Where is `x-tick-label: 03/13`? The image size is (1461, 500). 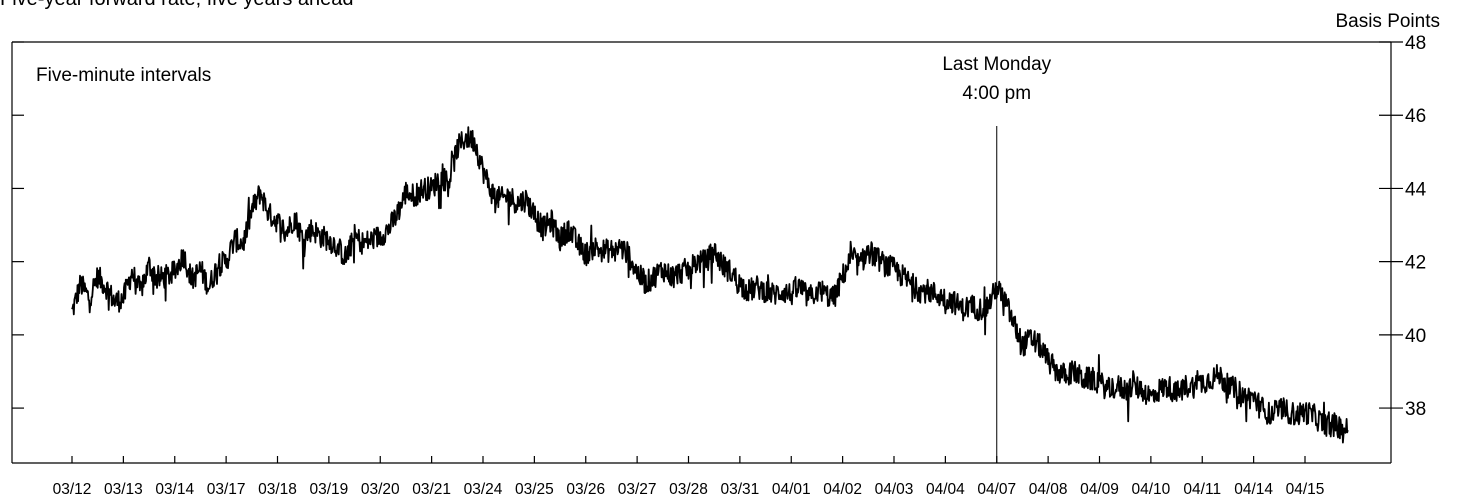
x-tick-label: 03/13 is located at coordinates (123, 489).